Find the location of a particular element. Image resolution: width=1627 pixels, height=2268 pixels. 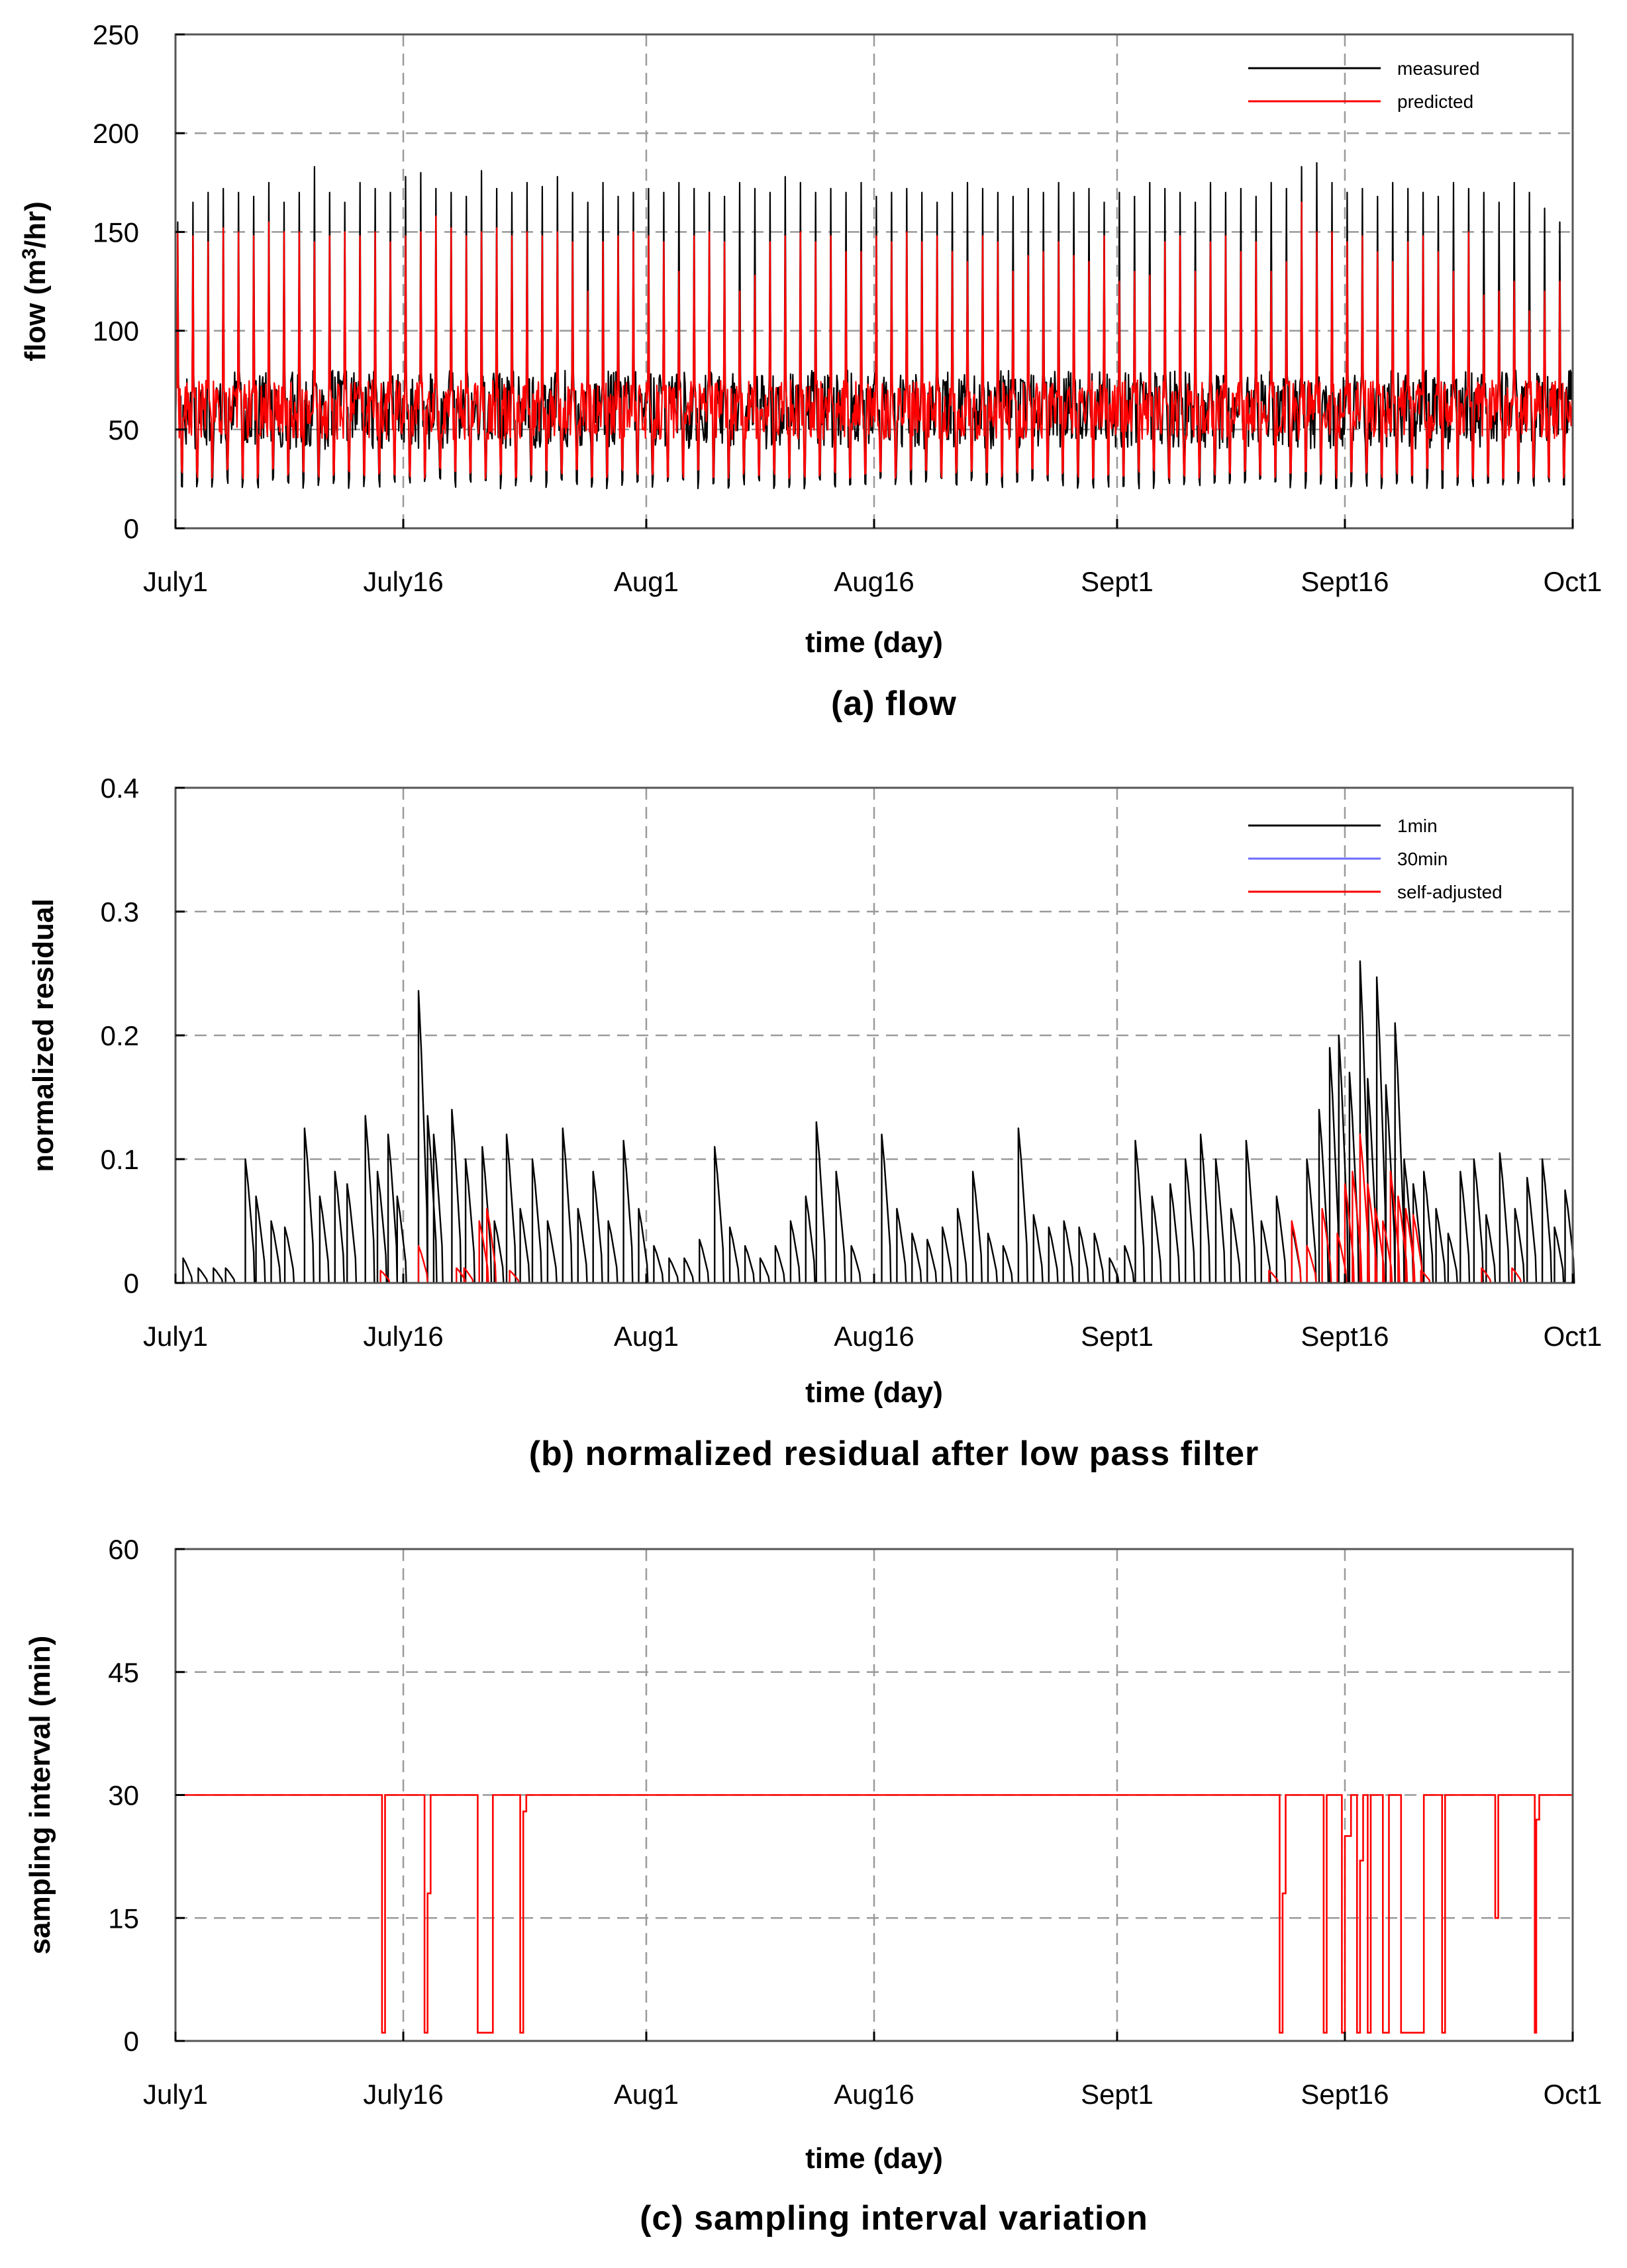

panel-c-x-tick-label: Sept16 is located at coordinates (1345, 2095).